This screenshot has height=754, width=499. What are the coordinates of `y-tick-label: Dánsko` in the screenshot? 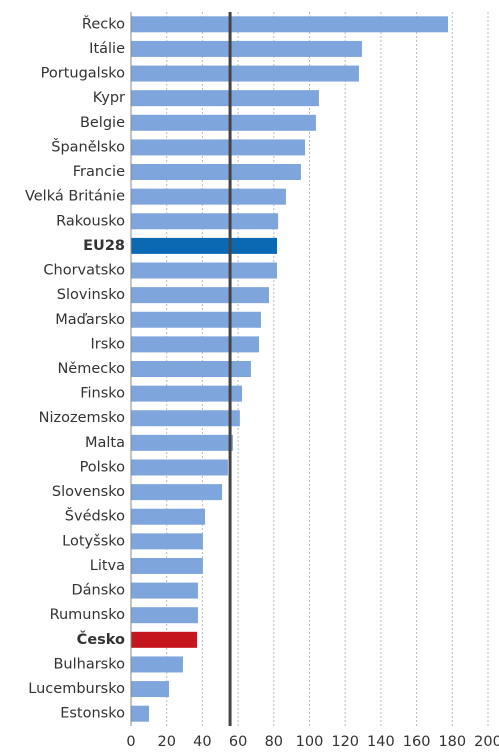 It's located at (98, 591).